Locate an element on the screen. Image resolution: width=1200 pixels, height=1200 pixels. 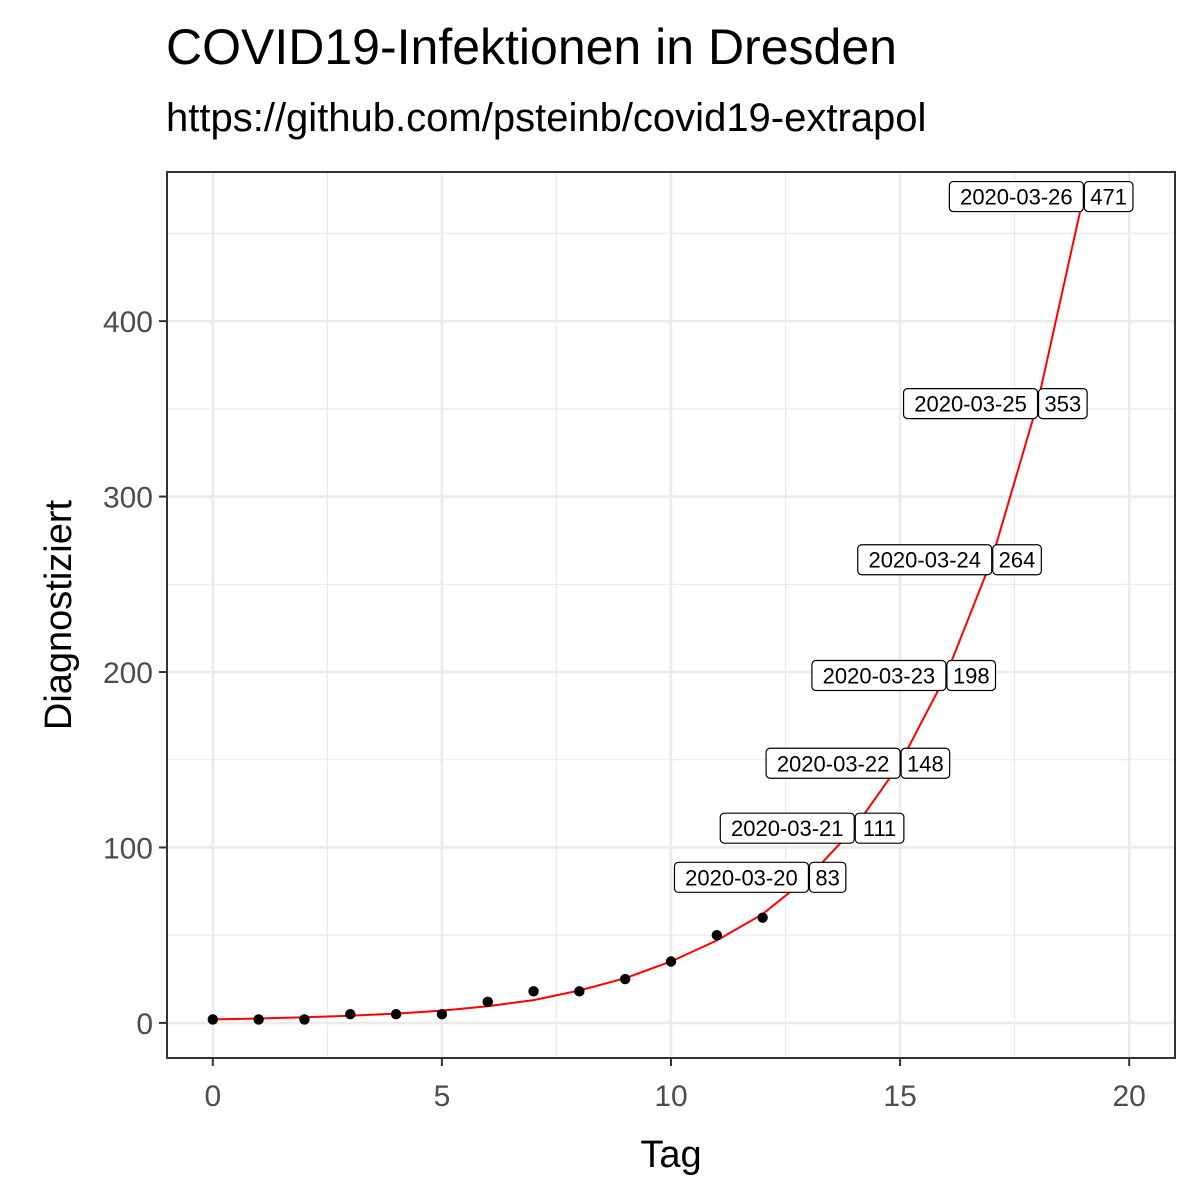
date-label: 2020-03-23 is located at coordinates (879, 676).